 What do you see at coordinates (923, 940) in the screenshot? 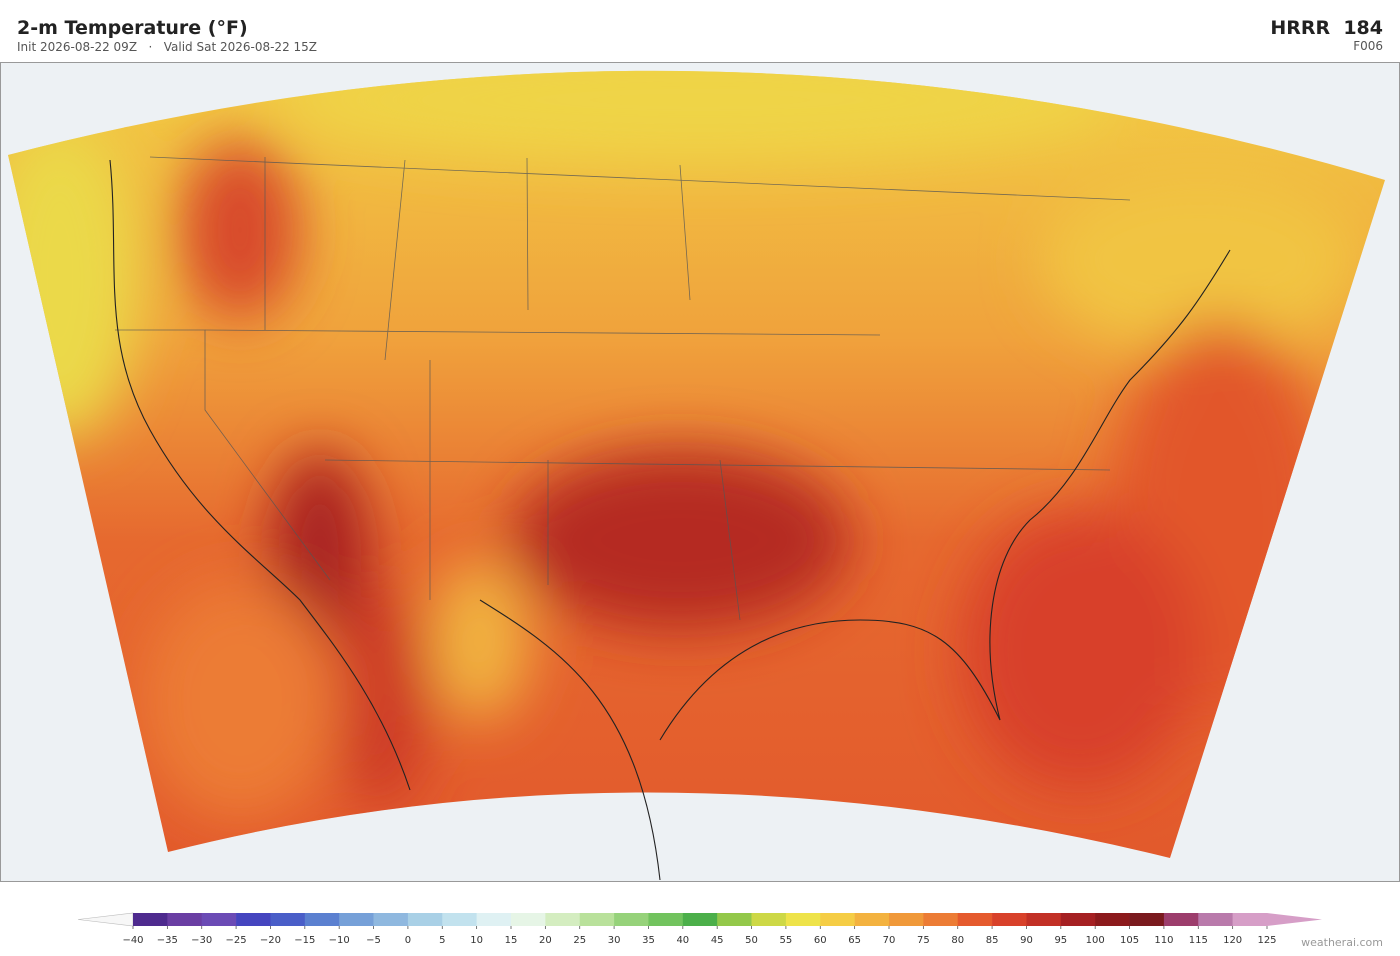
I see `colorbar-tick-label: 75` at bounding box center [923, 940].